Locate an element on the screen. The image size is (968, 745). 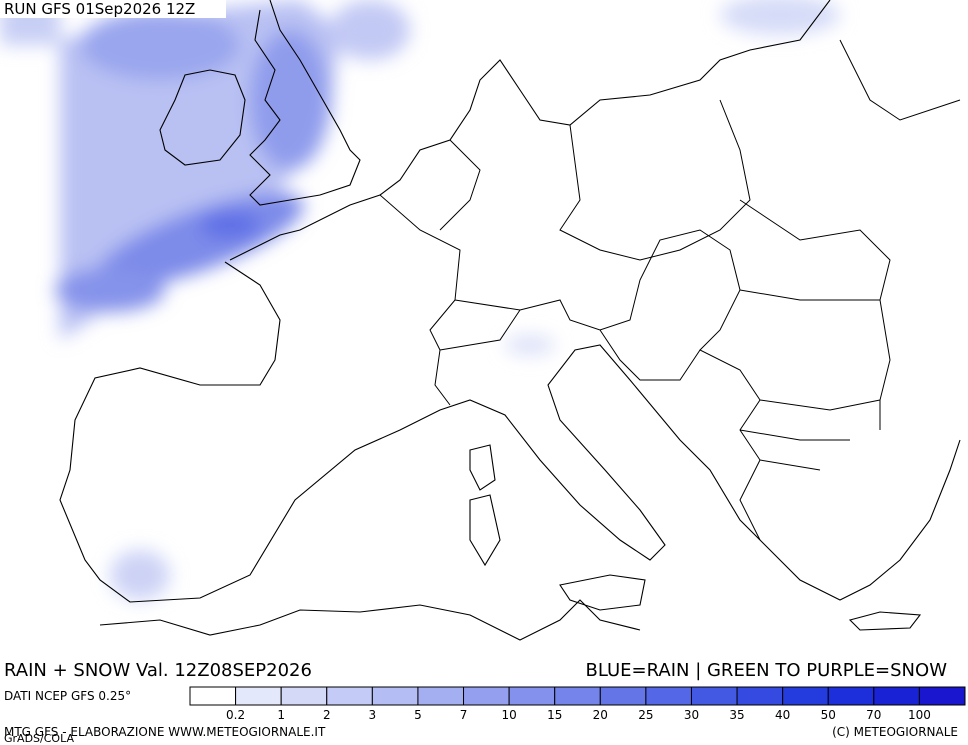
legend-label: 10 is located at coordinates (508, 715).